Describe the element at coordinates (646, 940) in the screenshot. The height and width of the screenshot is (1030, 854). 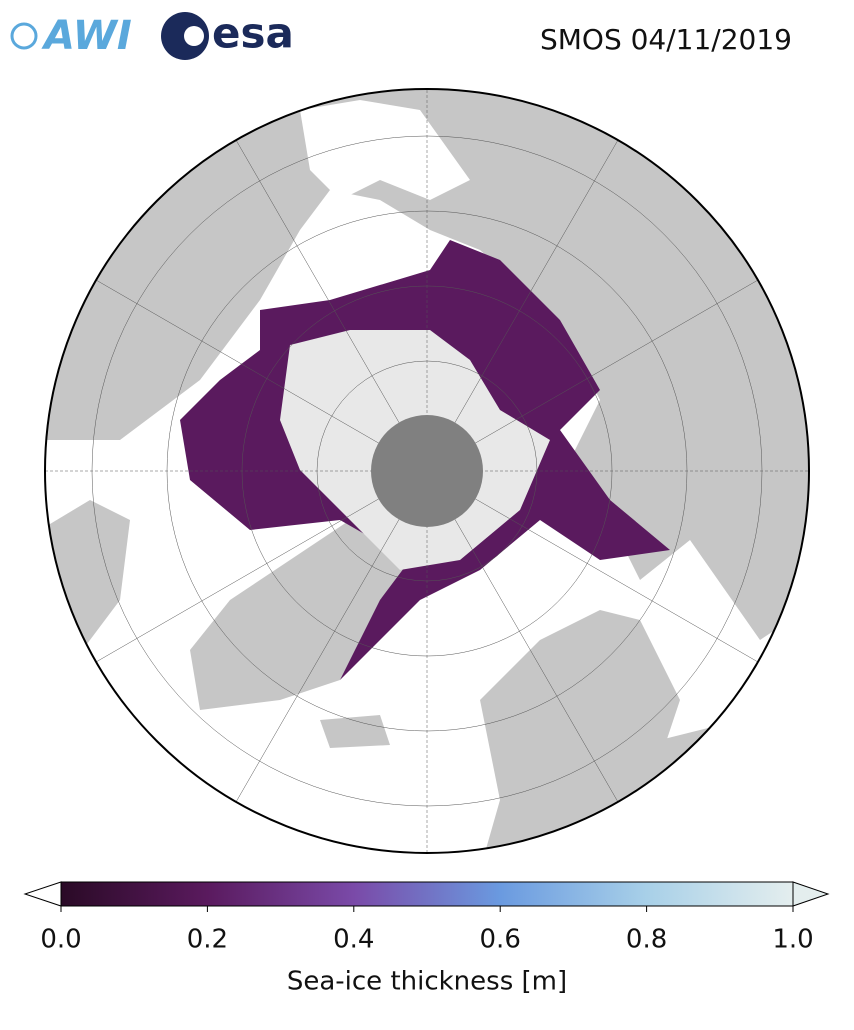
I see `tick-label: 0.8` at that location.